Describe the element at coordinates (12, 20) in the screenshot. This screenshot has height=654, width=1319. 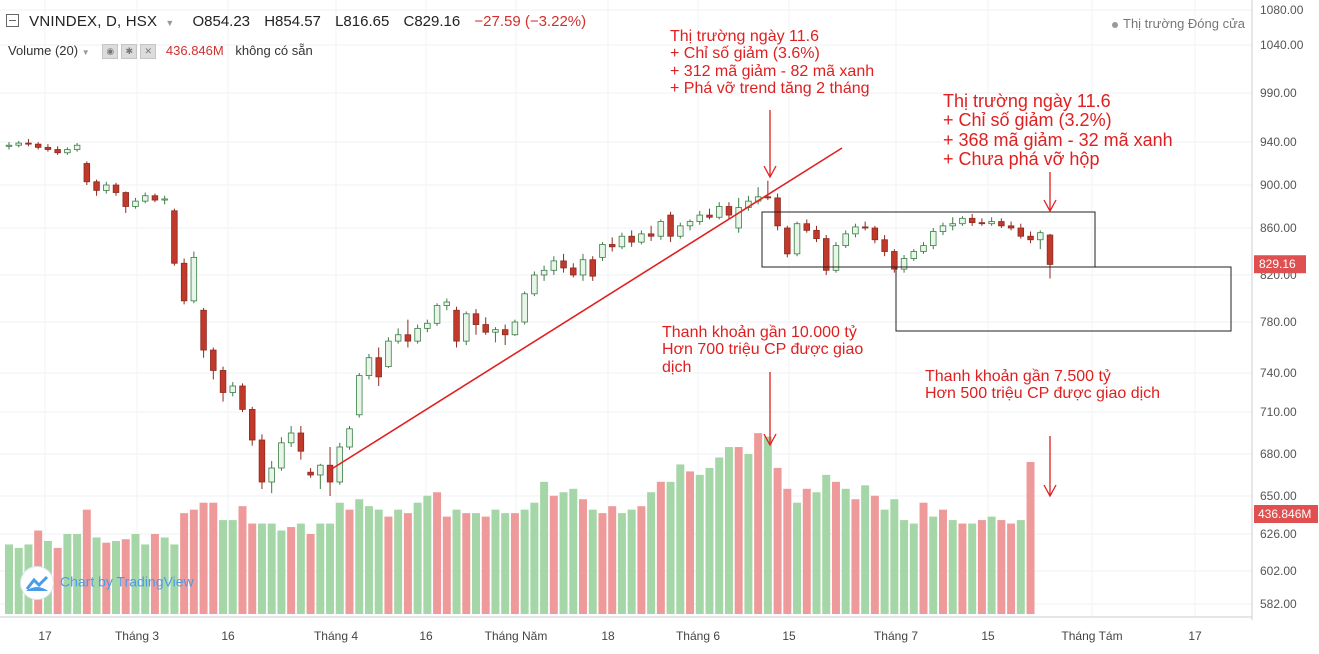
I see `collapse-icon` at that location.